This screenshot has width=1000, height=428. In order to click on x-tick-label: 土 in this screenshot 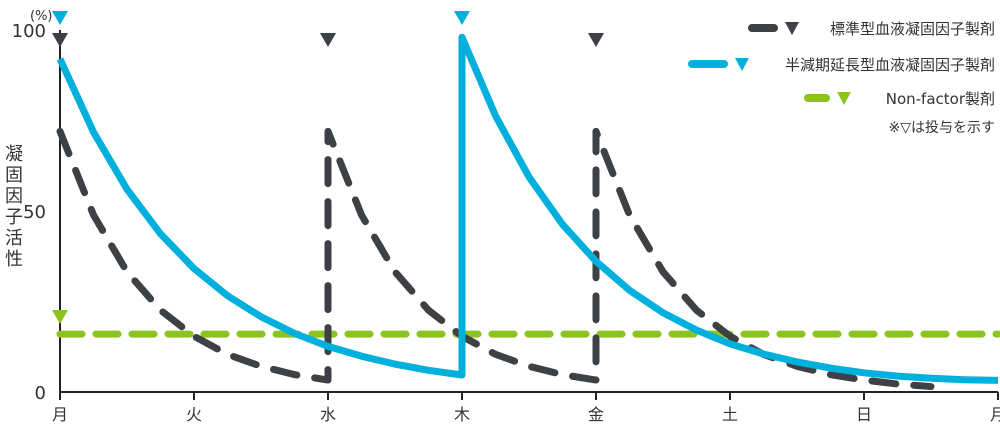, I will do `click(730, 414)`.